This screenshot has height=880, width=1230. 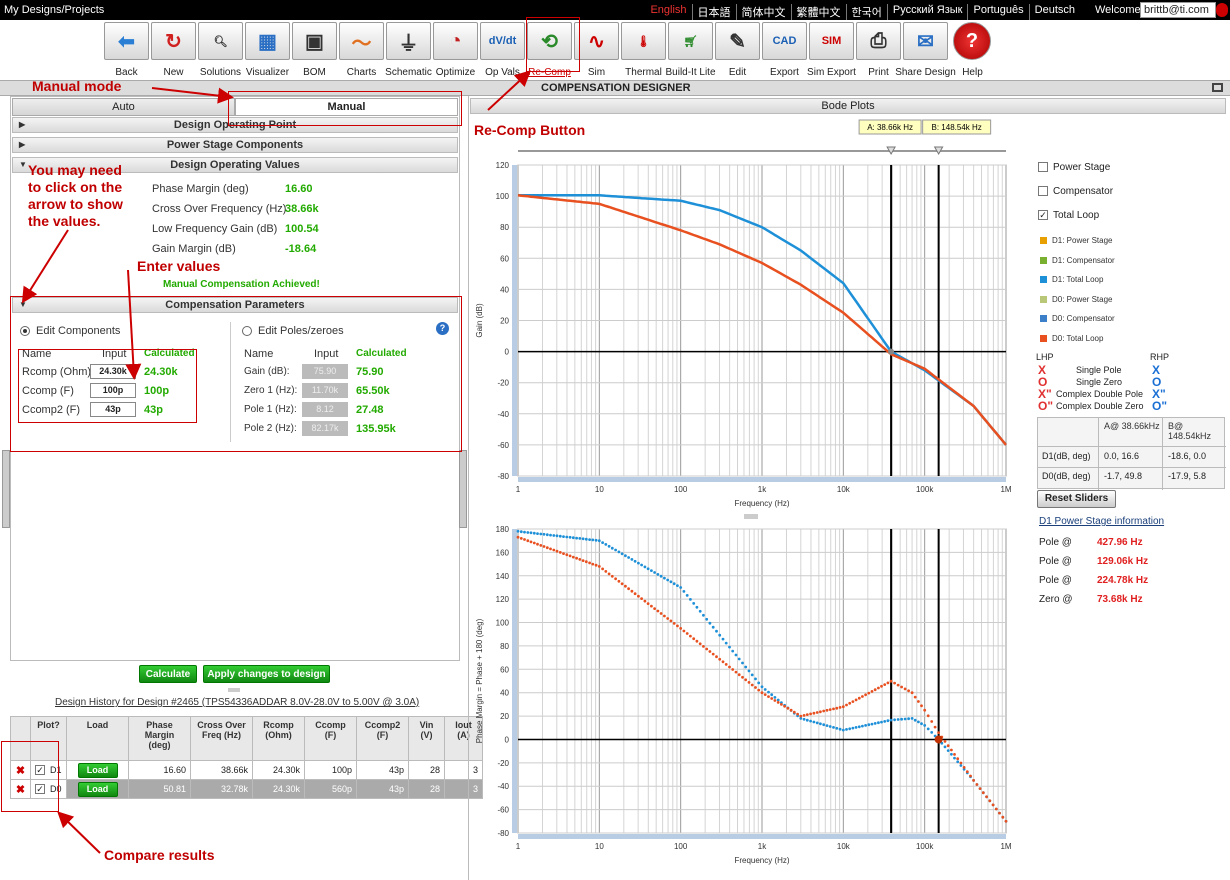 I want to click on edit-button: ✎ Edit, so click(x=737, y=50).